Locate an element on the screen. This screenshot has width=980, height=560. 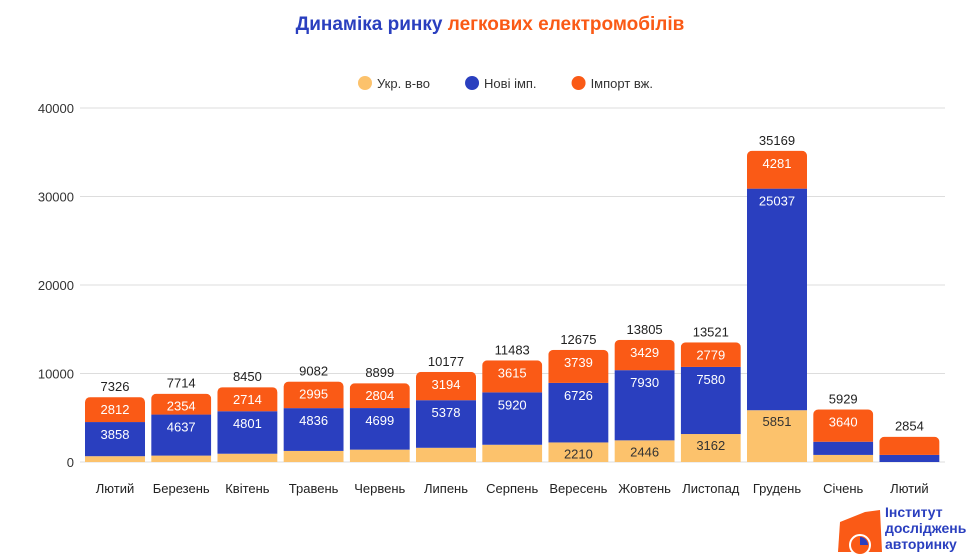
data-label: 2354 is located at coordinates (181, 406).